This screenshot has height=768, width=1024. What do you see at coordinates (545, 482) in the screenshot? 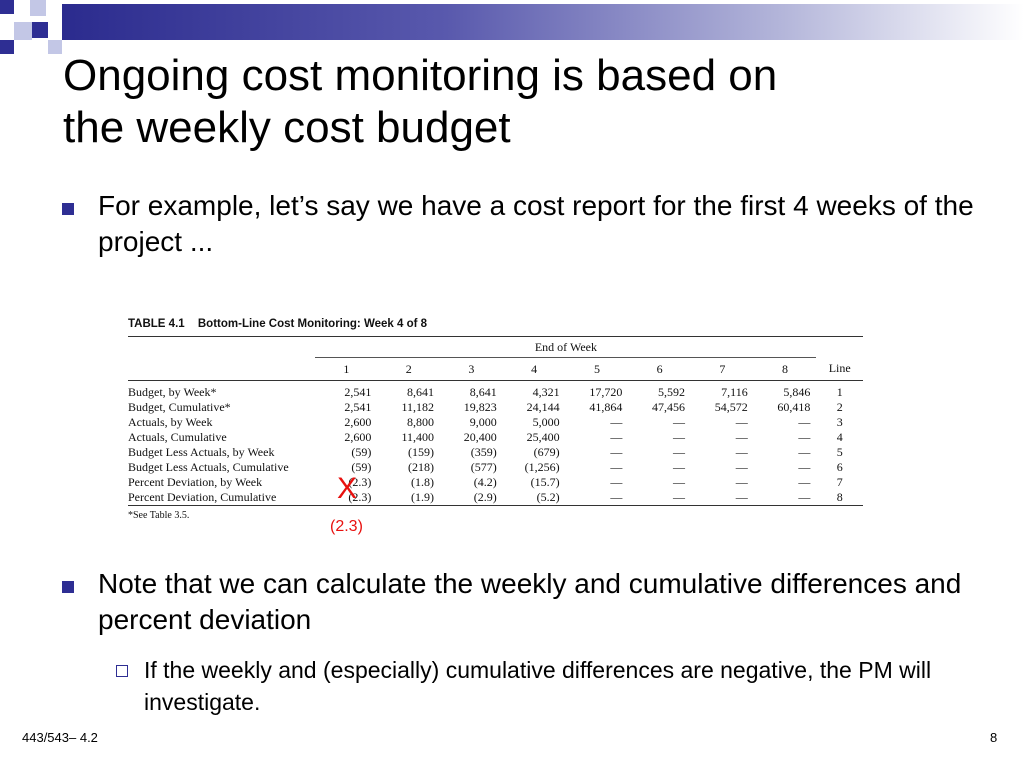
I see `table-cell: (15.7)` at bounding box center [545, 482].